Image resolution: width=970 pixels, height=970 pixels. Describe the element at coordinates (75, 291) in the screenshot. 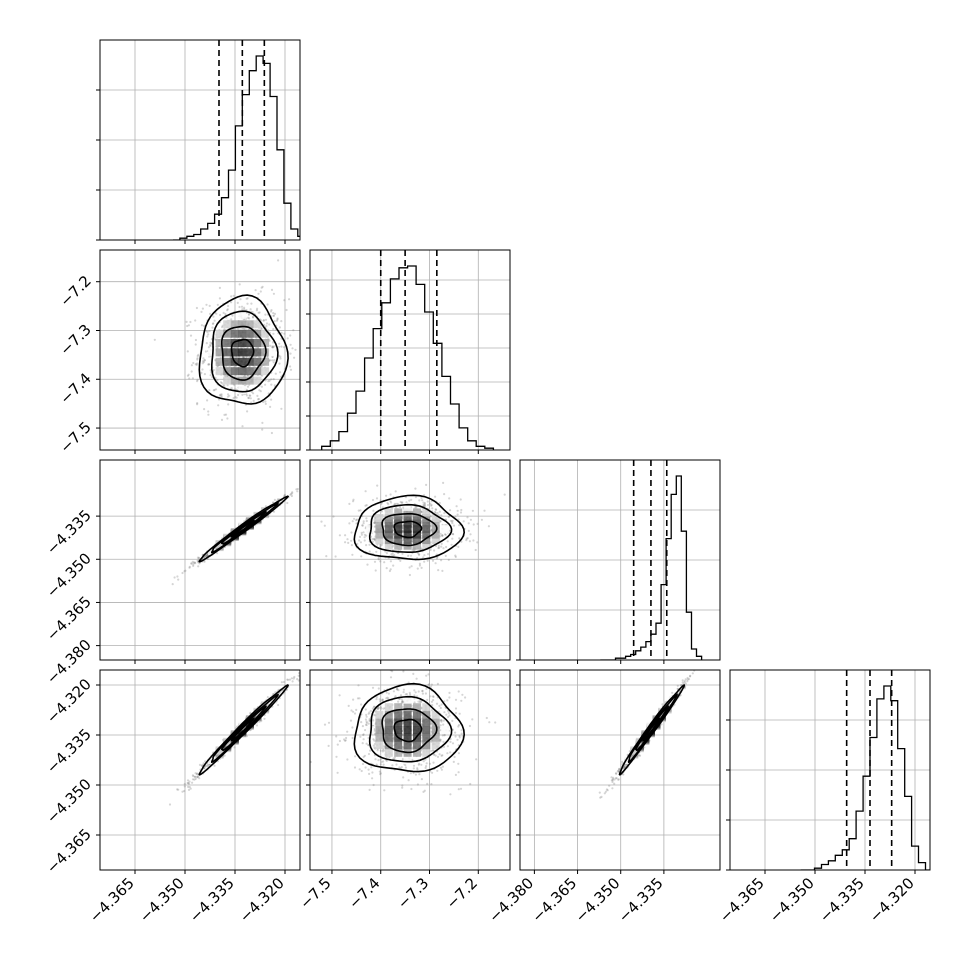

I see `y-tick-label: −7.2` at that location.